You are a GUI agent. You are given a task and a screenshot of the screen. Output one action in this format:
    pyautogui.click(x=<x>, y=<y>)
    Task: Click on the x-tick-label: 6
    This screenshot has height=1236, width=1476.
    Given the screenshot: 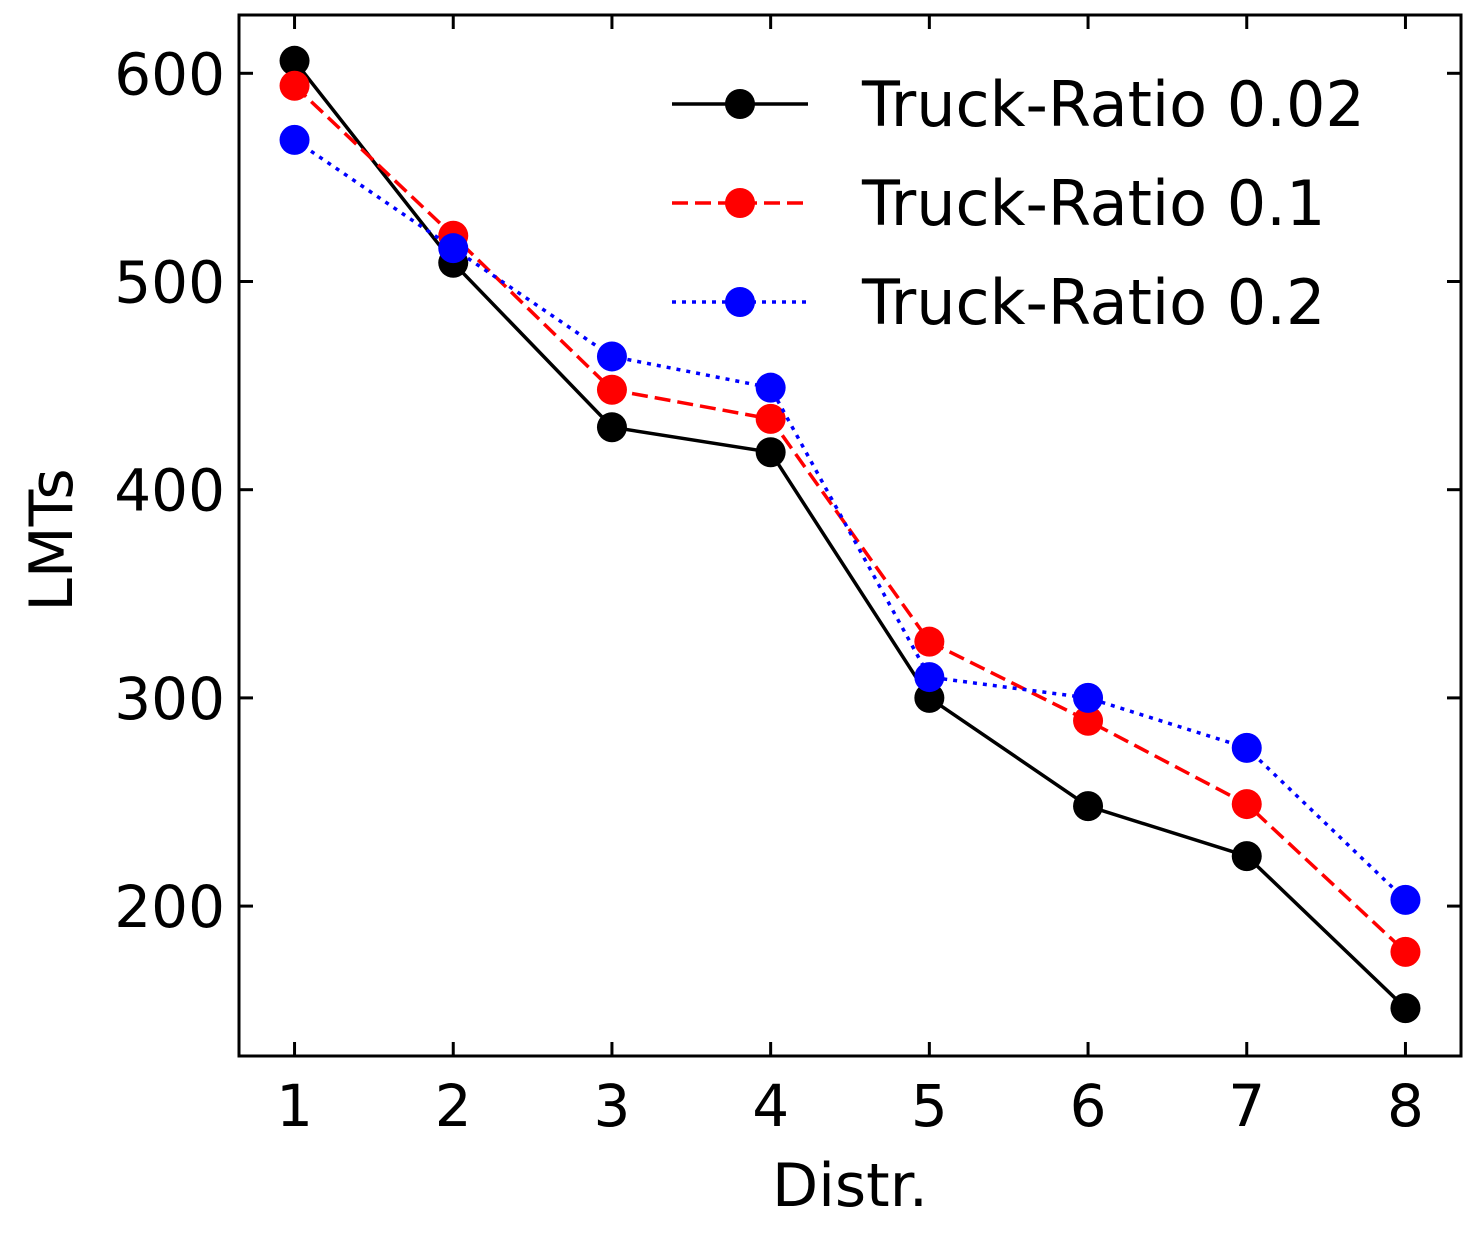 What is the action you would take?
    pyautogui.click(x=1088, y=1106)
    